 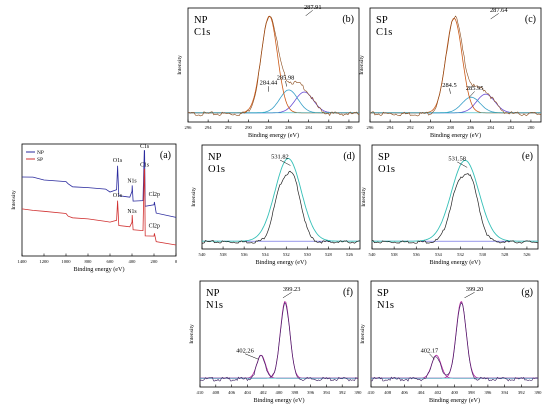 What do you see at coordinates (395, 254) in the screenshot?
I see `x-tick-label: 538` at bounding box center [395, 254].